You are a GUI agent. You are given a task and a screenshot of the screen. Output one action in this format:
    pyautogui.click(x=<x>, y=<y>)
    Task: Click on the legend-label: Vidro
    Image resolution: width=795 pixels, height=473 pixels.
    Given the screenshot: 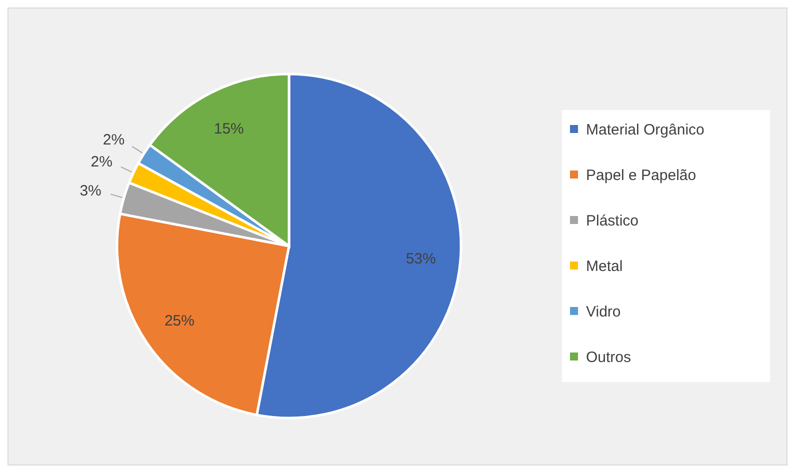 What is the action you would take?
    pyautogui.click(x=603, y=311)
    